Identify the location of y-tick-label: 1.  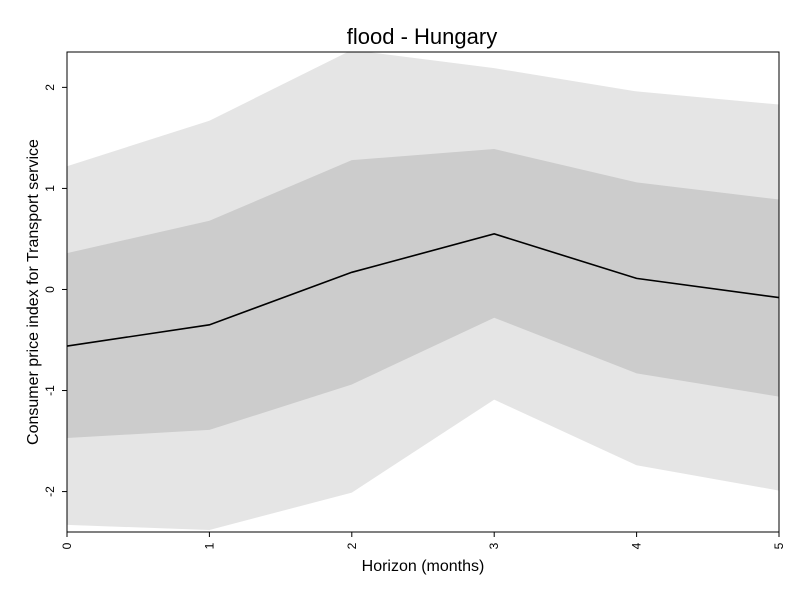
(50, 188).